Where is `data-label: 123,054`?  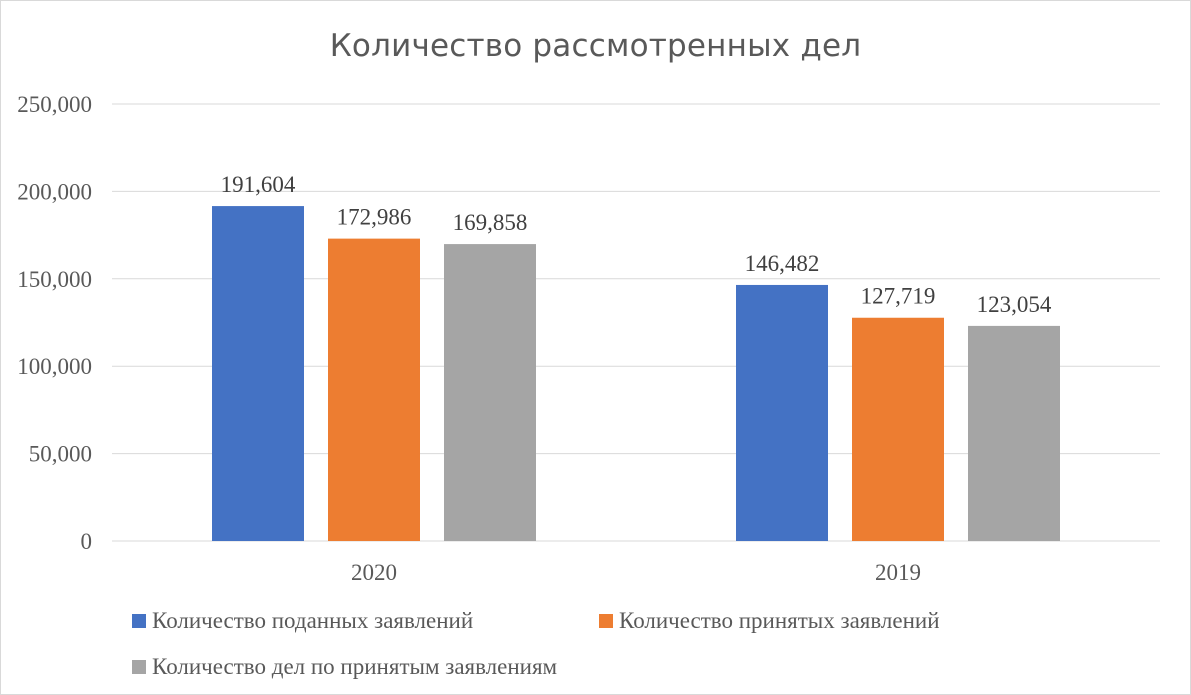
data-label: 123,054 is located at coordinates (1014, 304).